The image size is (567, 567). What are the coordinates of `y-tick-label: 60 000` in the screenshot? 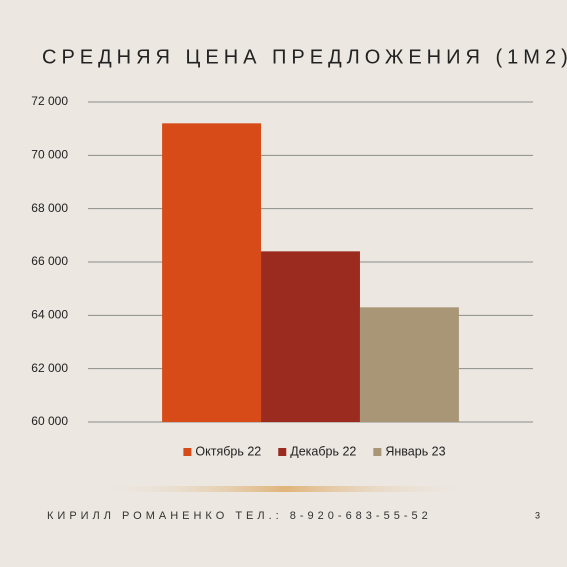 It's located at (49, 421).